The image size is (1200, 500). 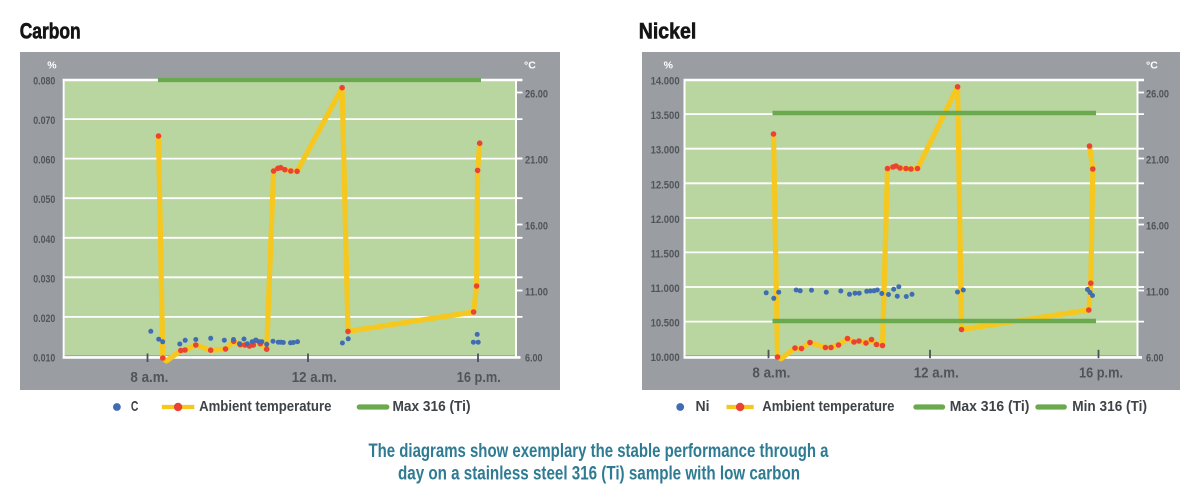 What do you see at coordinates (665, 116) in the screenshot?
I see `svg-text: 13.500` at bounding box center [665, 116].